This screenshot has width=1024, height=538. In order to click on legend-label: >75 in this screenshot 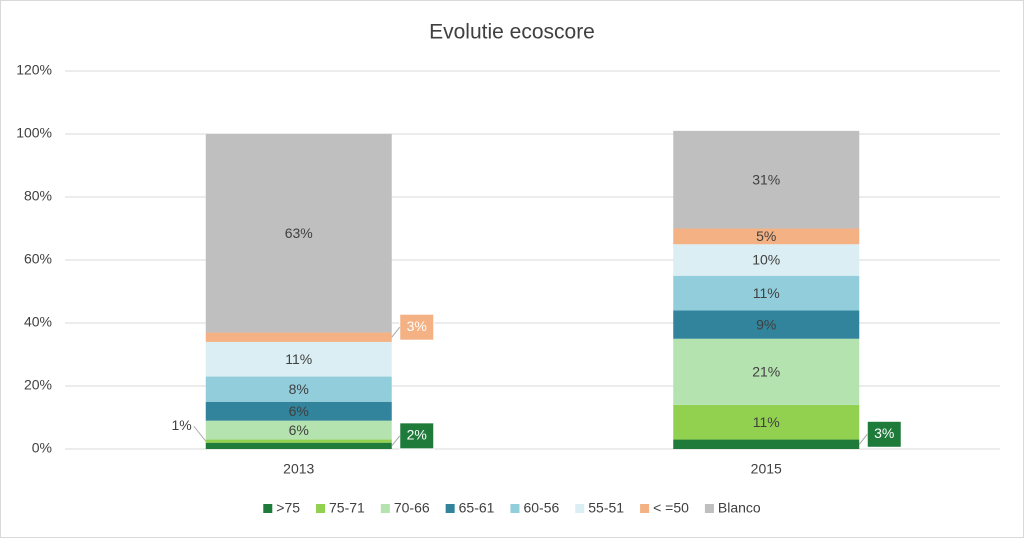, I will do `click(288, 508)`.